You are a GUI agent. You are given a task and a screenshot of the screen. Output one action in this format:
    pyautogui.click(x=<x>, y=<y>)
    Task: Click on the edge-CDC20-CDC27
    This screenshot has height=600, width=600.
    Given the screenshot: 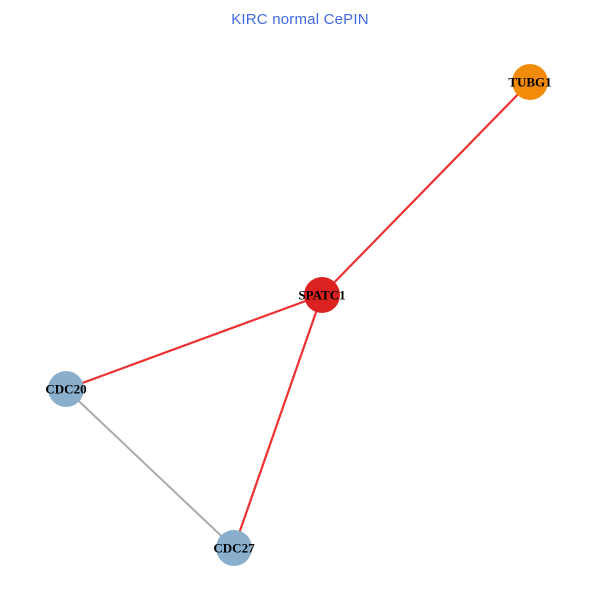 What is the action you would take?
    pyautogui.click(x=150, y=468)
    